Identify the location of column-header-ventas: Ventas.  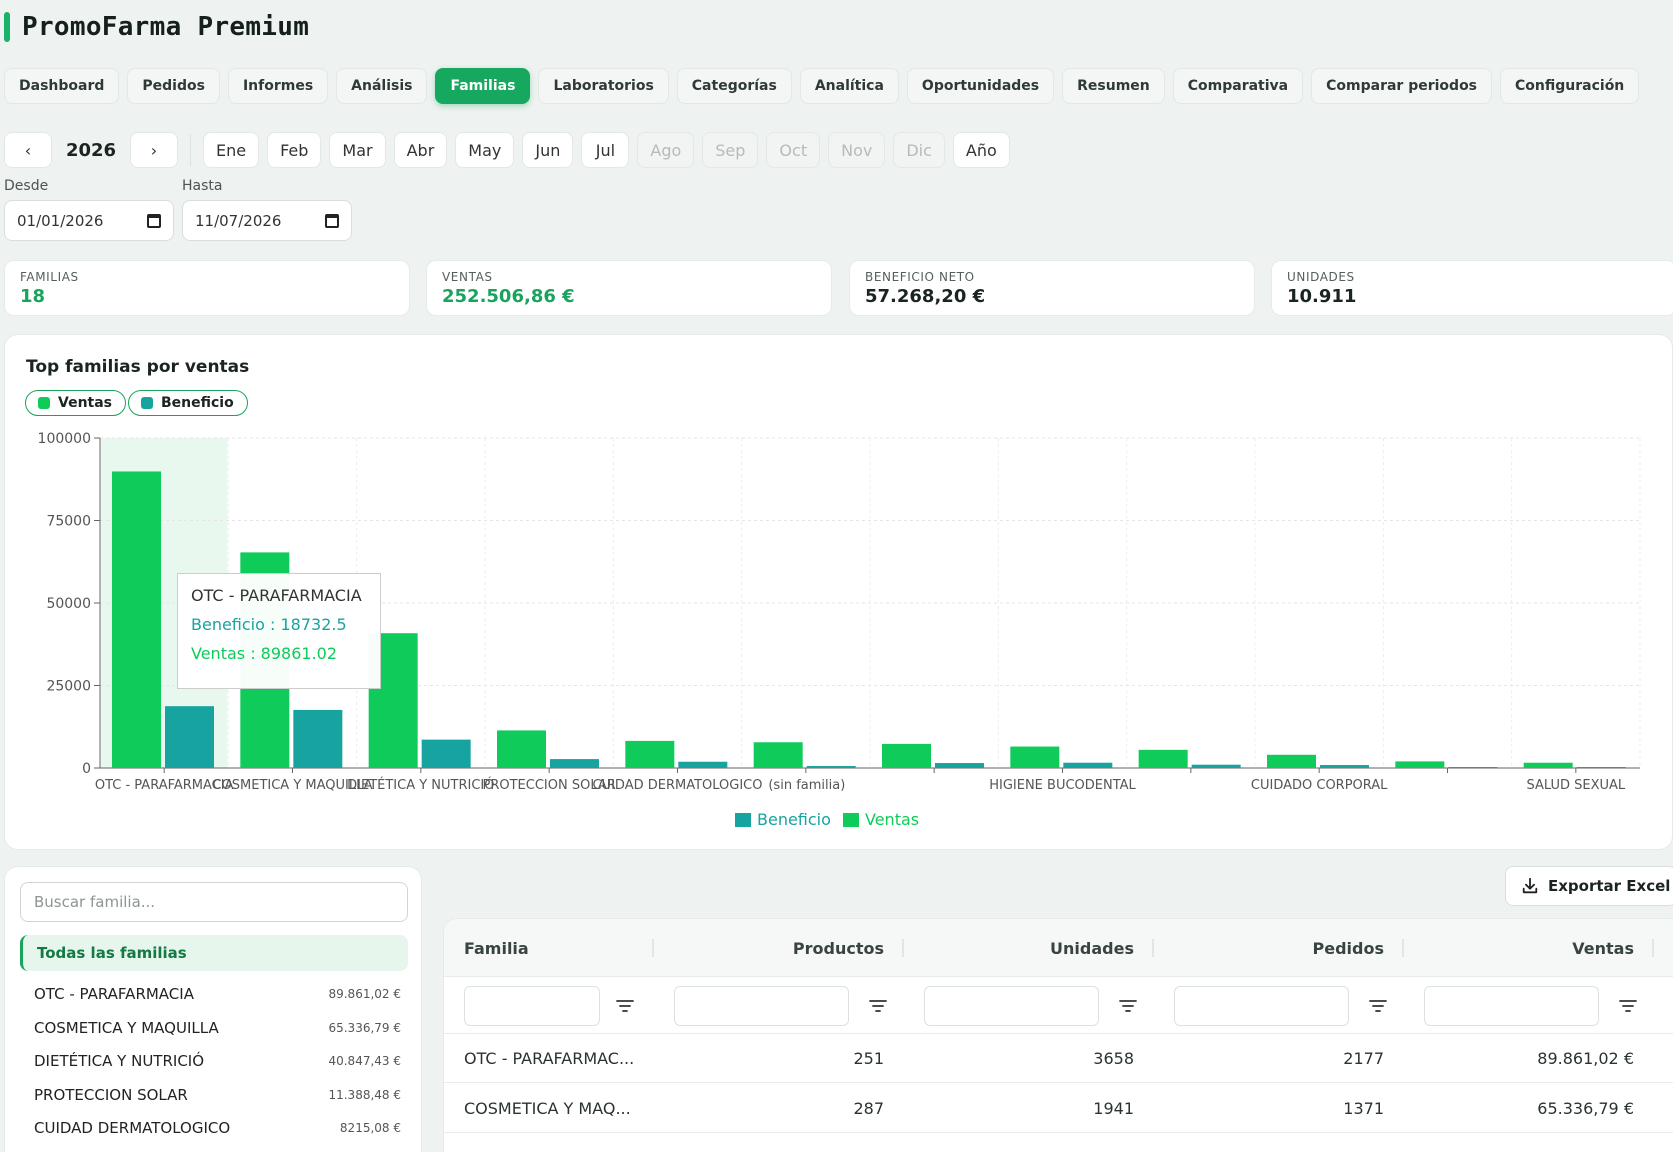
(1603, 948).